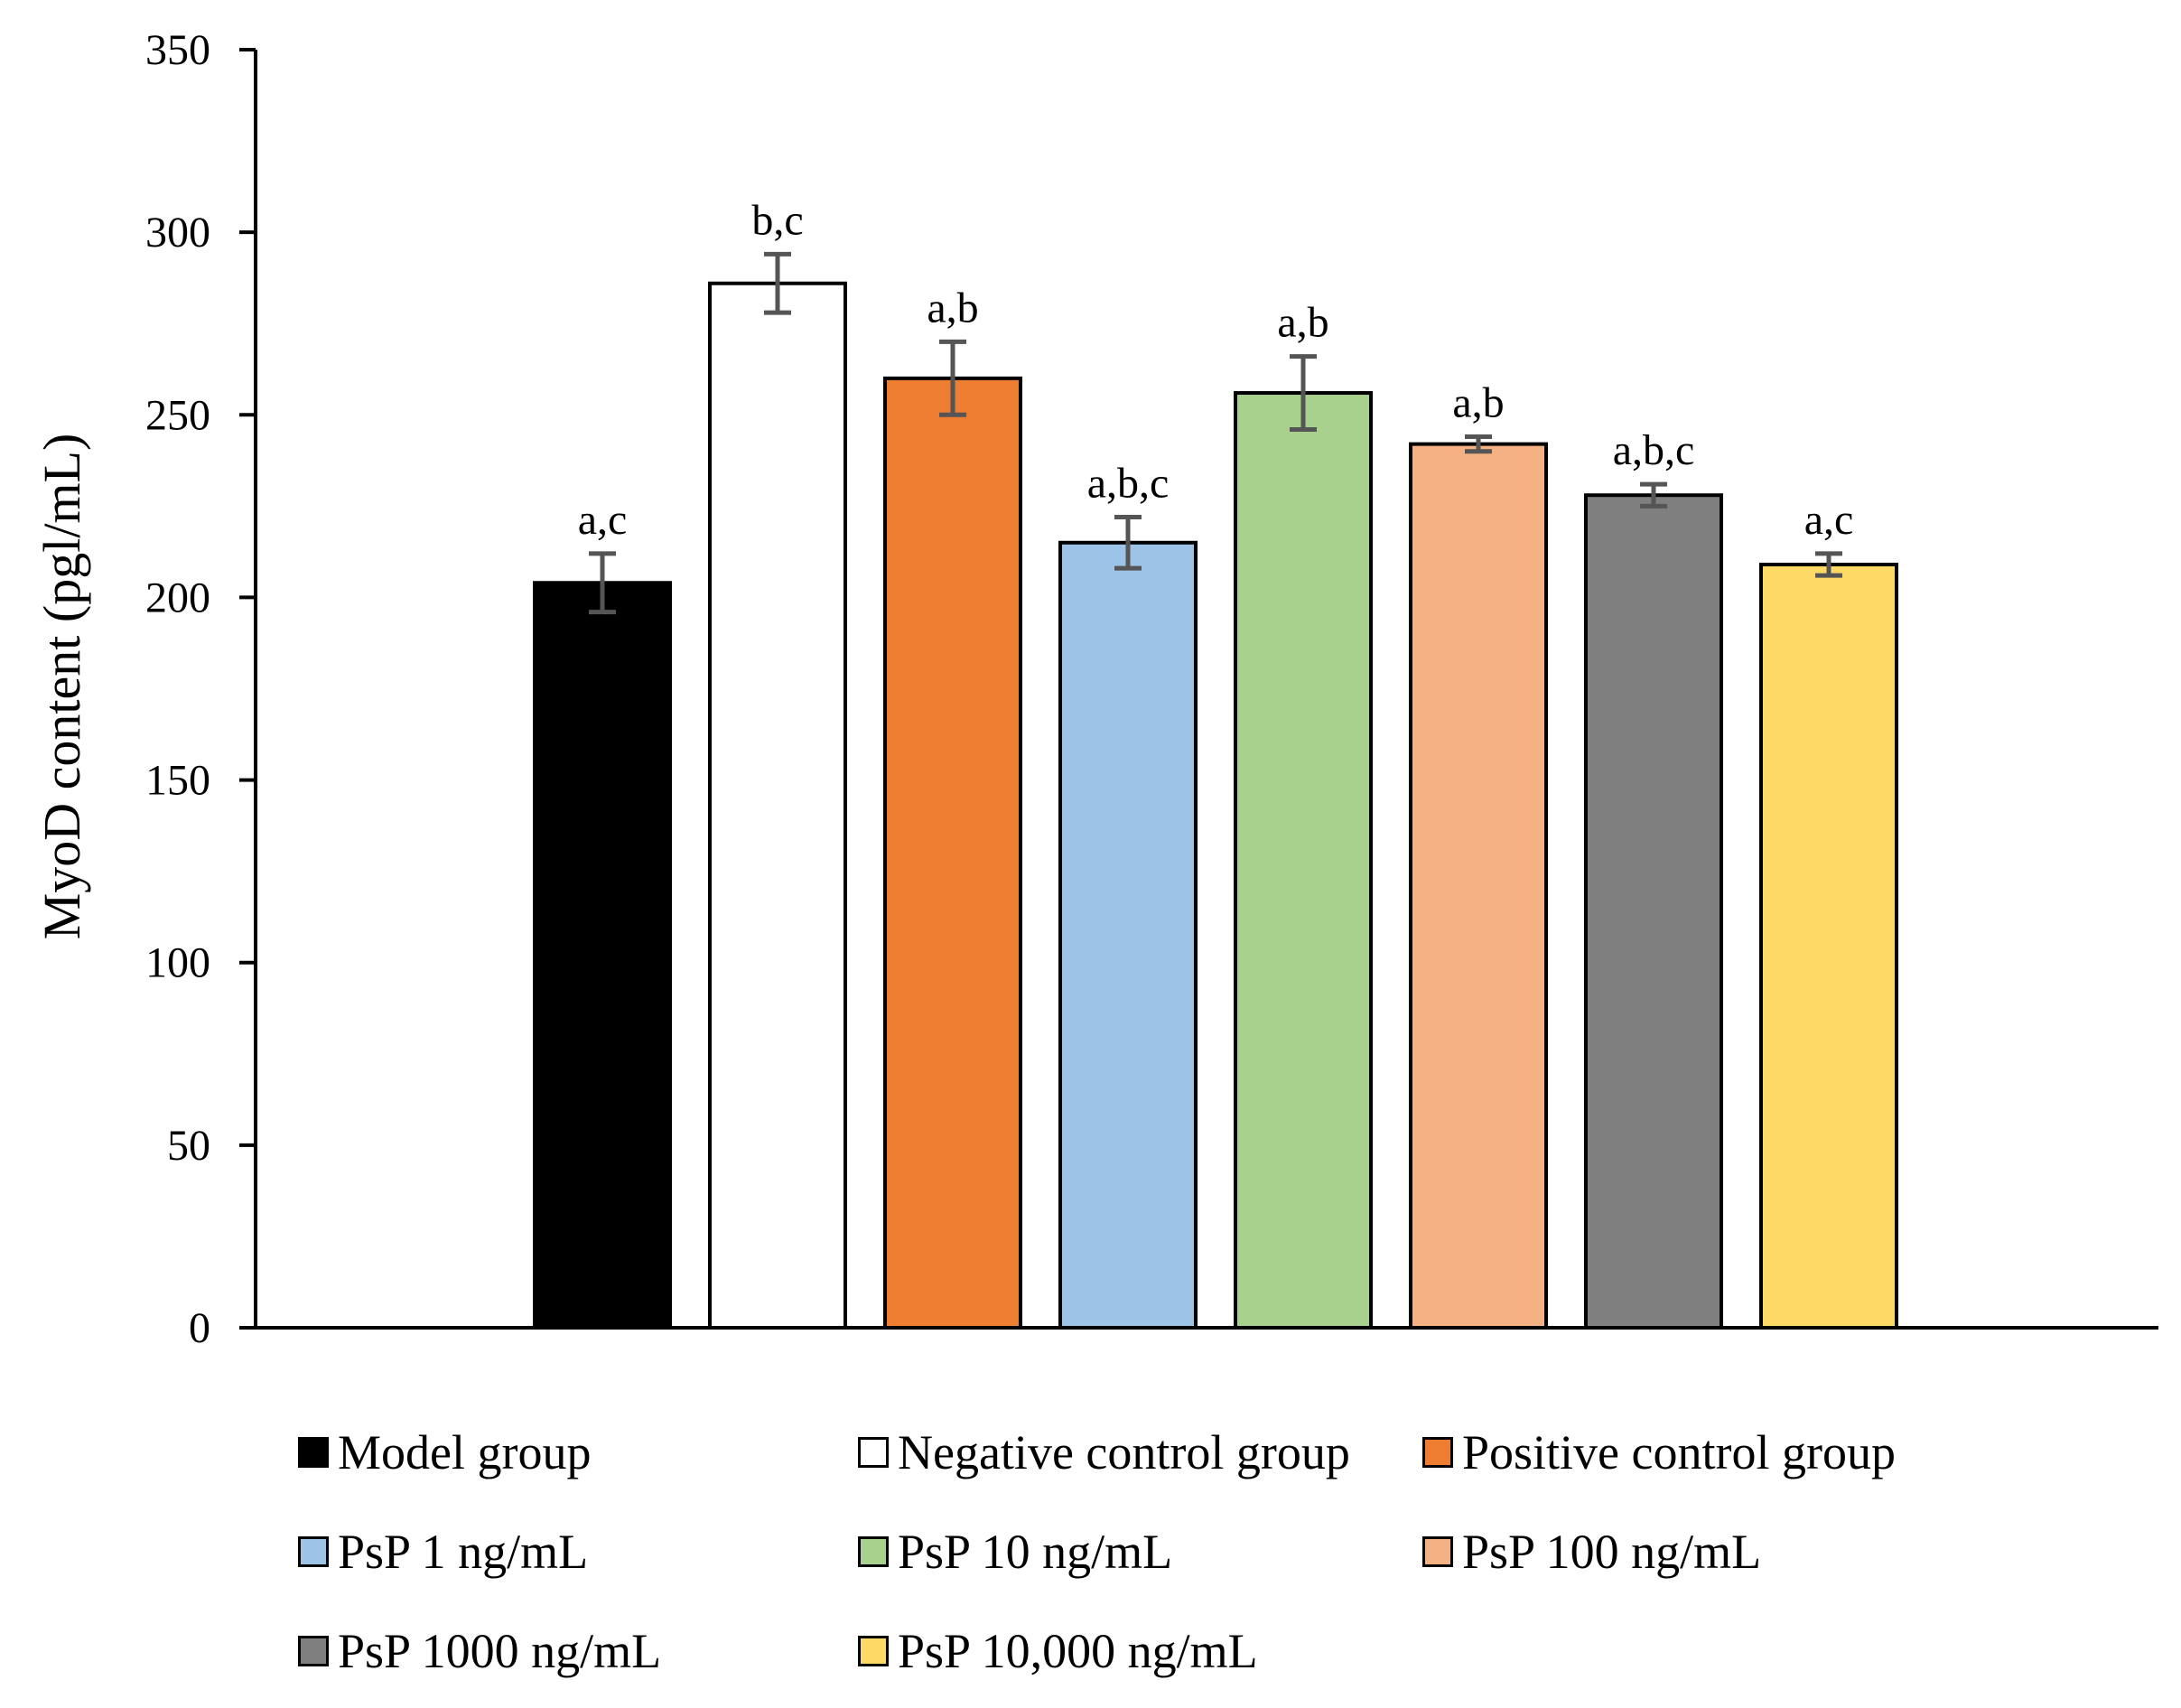 This screenshot has width=2181, height=1708. I want to click on legend-item: PsP 10,000 ng/mL, so click(1140, 1651).